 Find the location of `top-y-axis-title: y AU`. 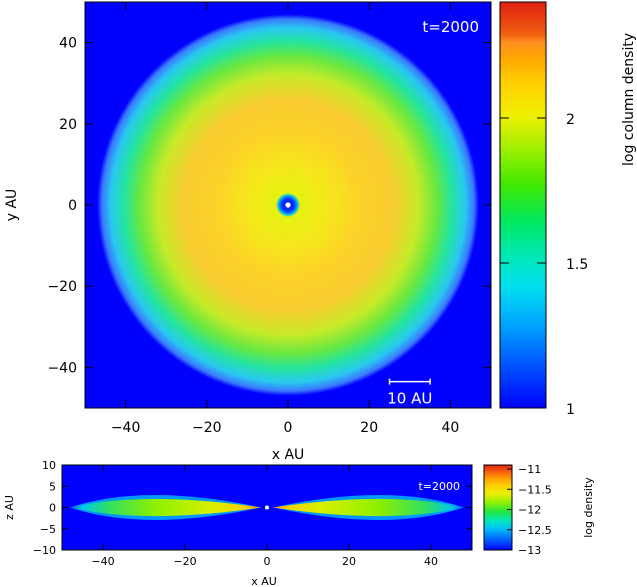

top-y-axis-title: y AU is located at coordinates (12, 205).